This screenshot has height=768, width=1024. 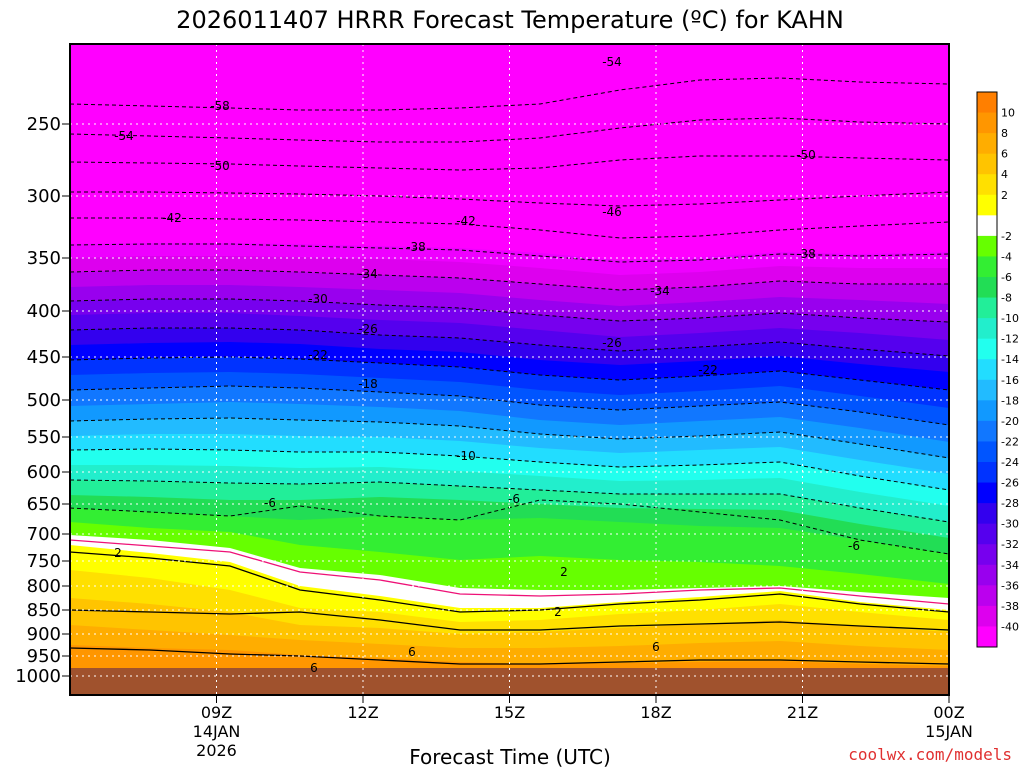 I want to click on colorbar-label: -12, so click(x=1010, y=339).